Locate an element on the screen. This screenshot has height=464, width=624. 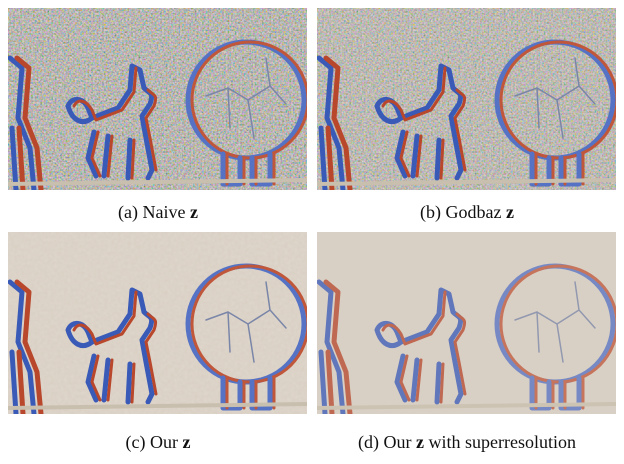
caption-d: (d) Our z with superresolution is located at coordinates (467, 442).